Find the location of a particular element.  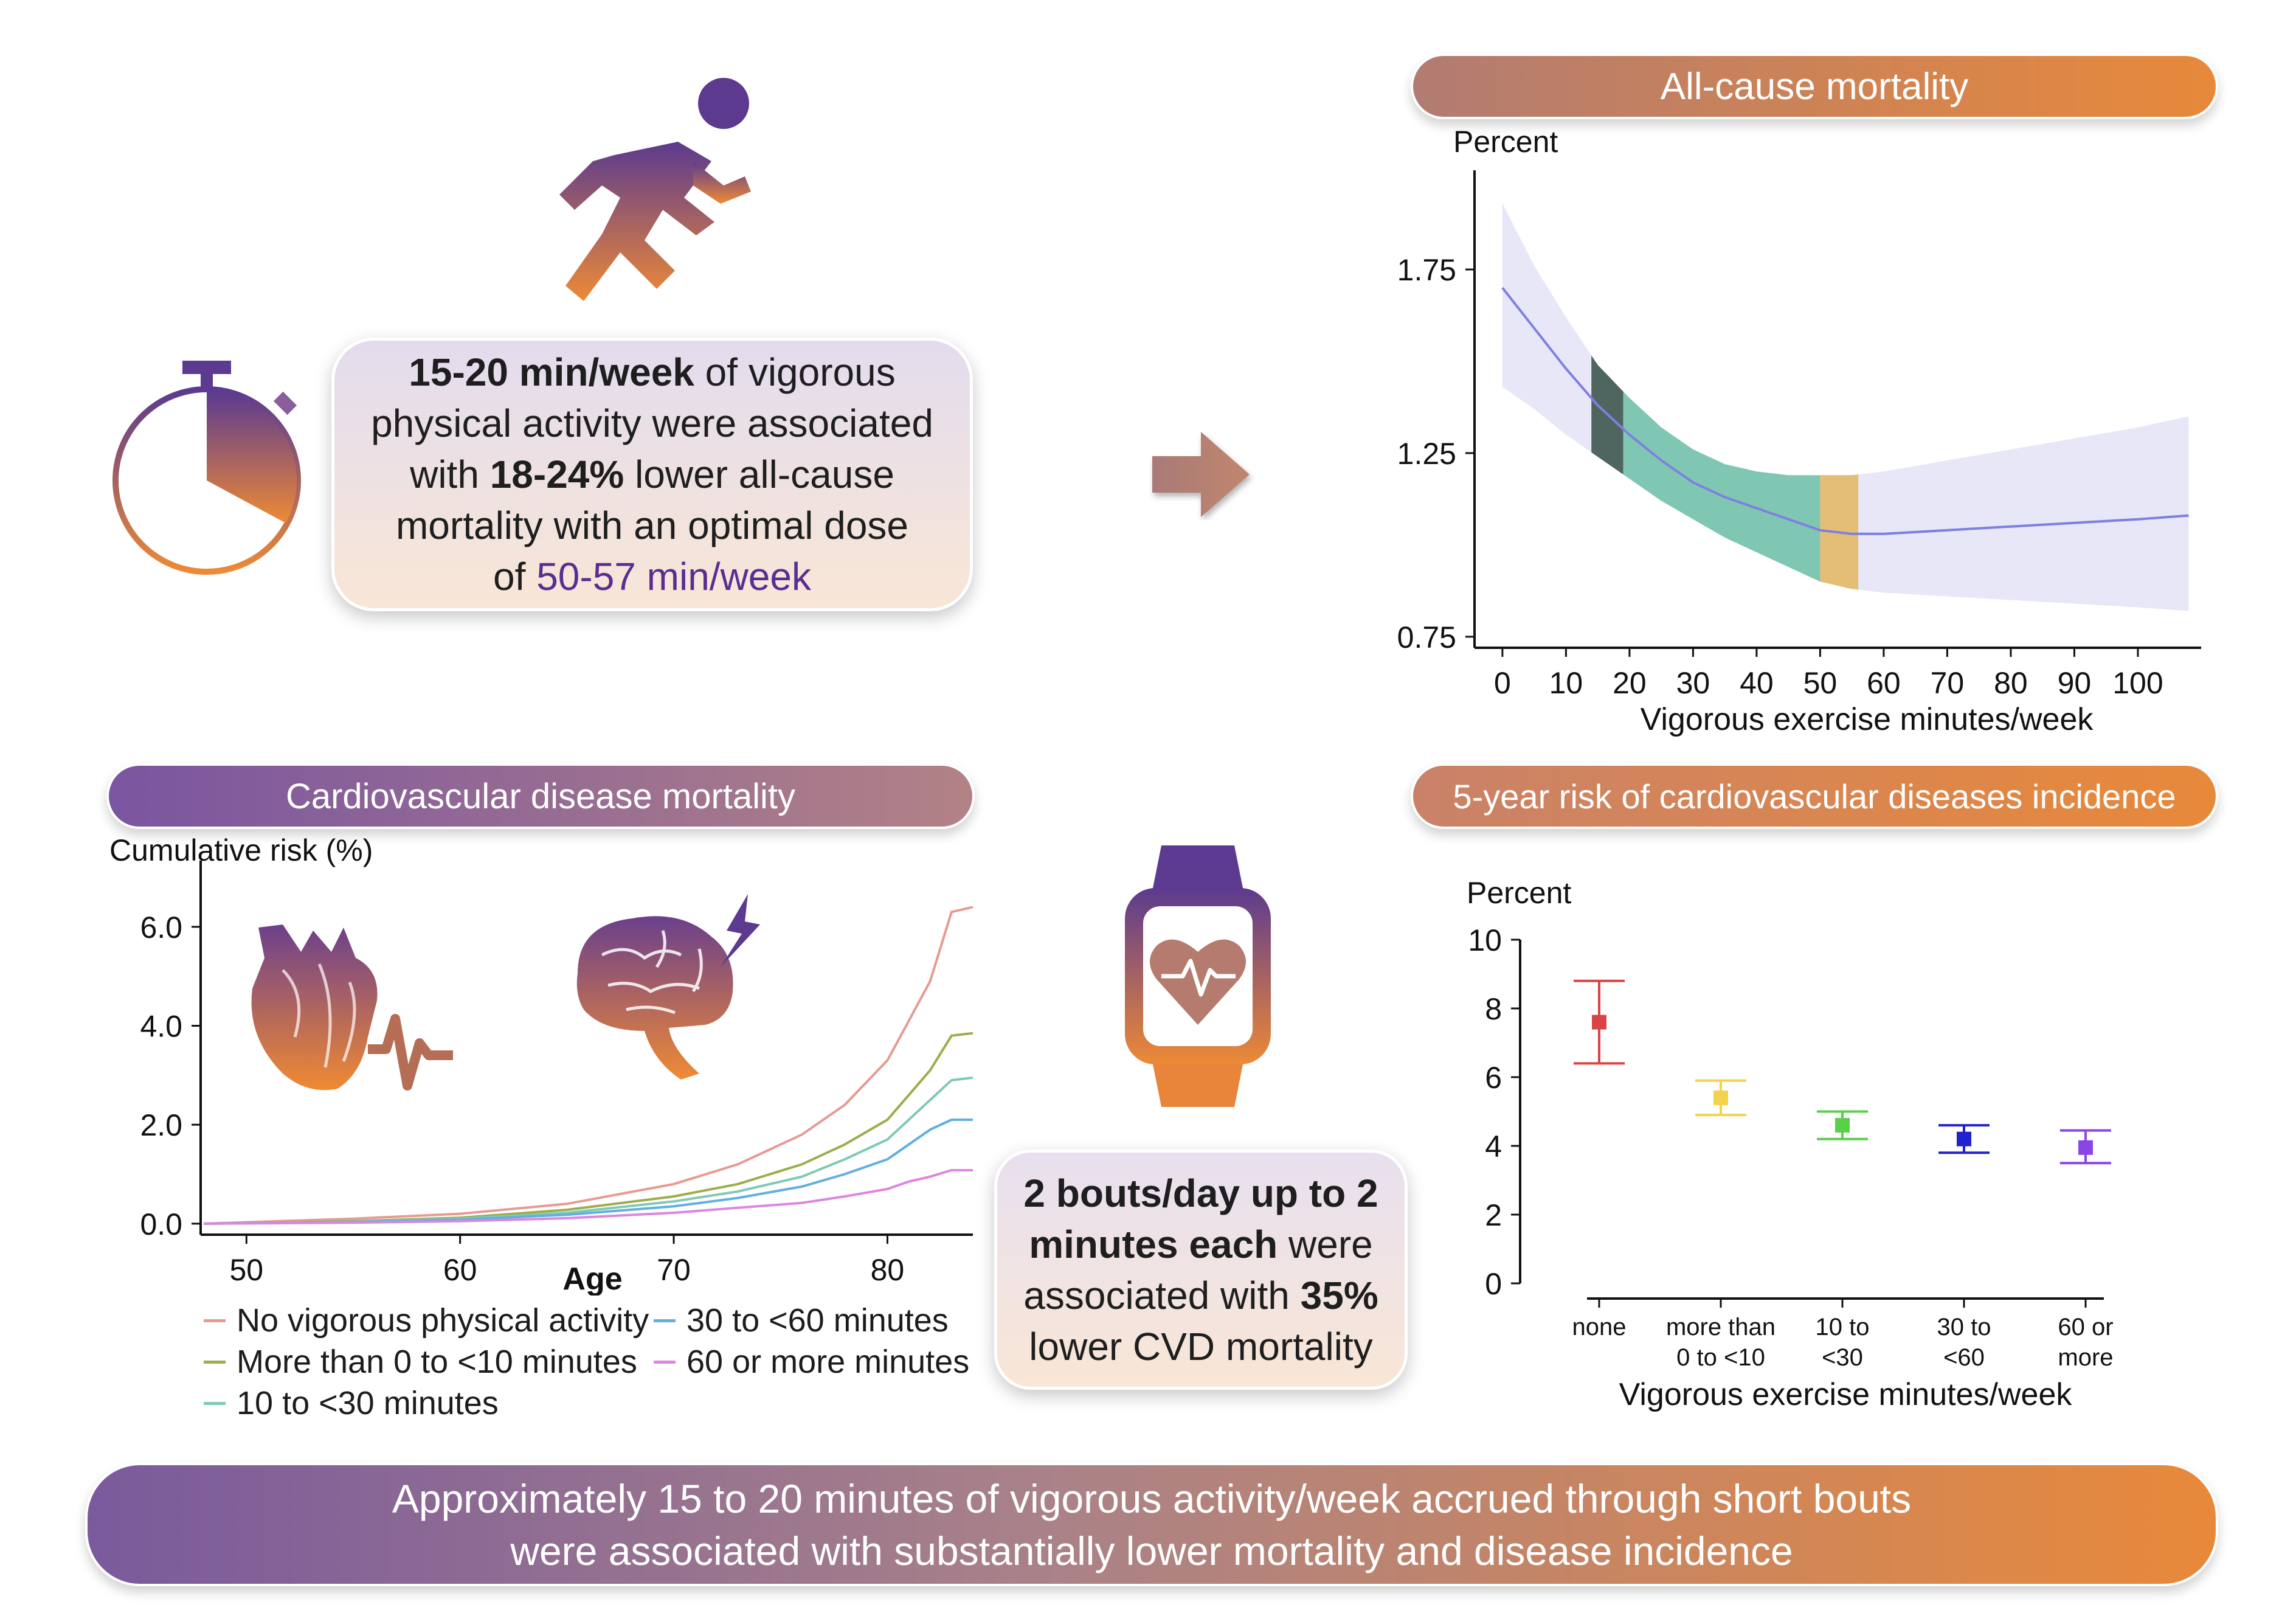

card-text: lower CVD mortality is located at coordinates (1201, 1346).